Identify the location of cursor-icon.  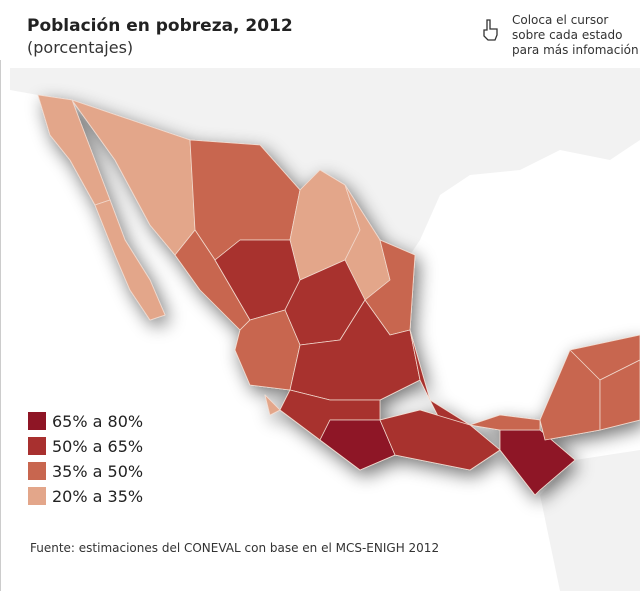
(490, 30).